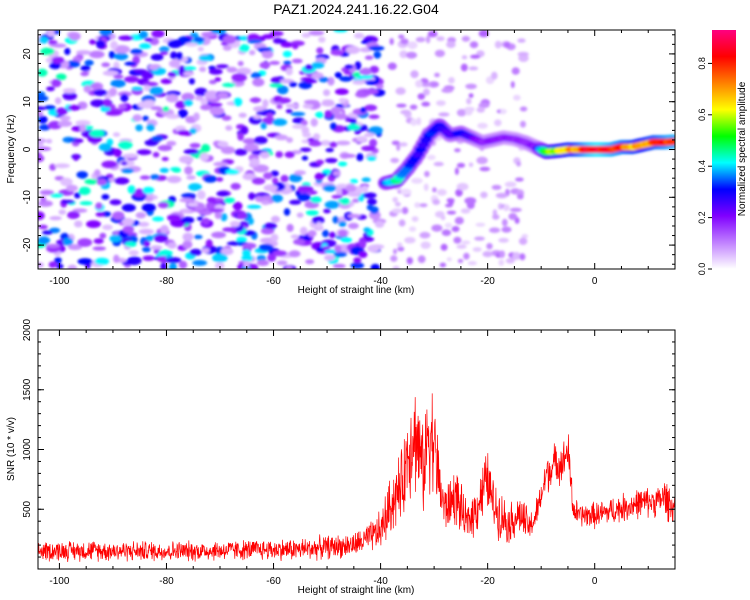 The width and height of the screenshot is (750, 600). What do you see at coordinates (27, 54) in the screenshot?
I see `spectrogram-y-tick-label: 20` at bounding box center [27, 54].